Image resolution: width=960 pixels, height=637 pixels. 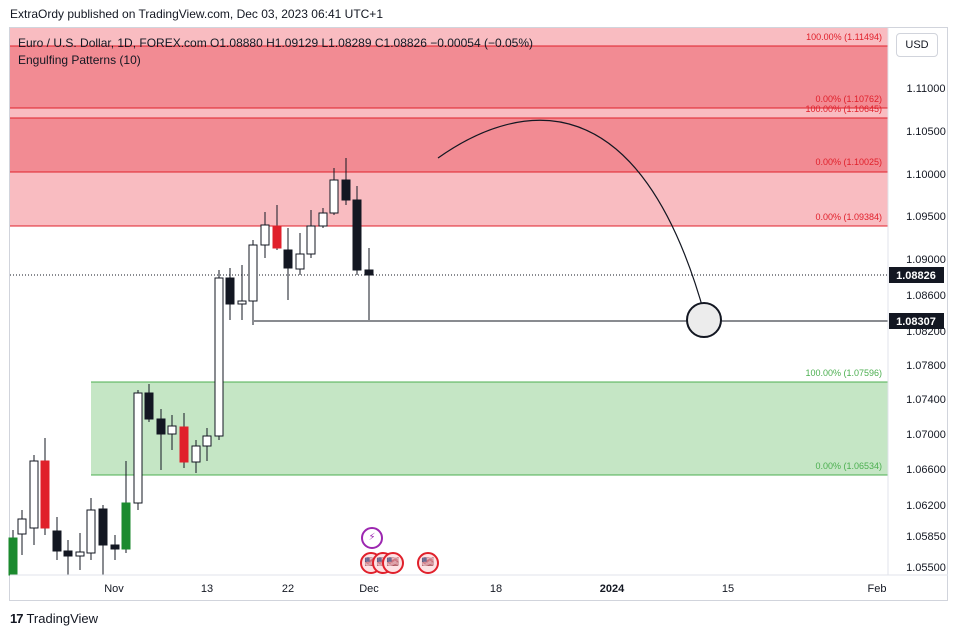 What do you see at coordinates (926, 435) in the screenshot?
I see `price-tick-label: 1.07000` at bounding box center [926, 435].